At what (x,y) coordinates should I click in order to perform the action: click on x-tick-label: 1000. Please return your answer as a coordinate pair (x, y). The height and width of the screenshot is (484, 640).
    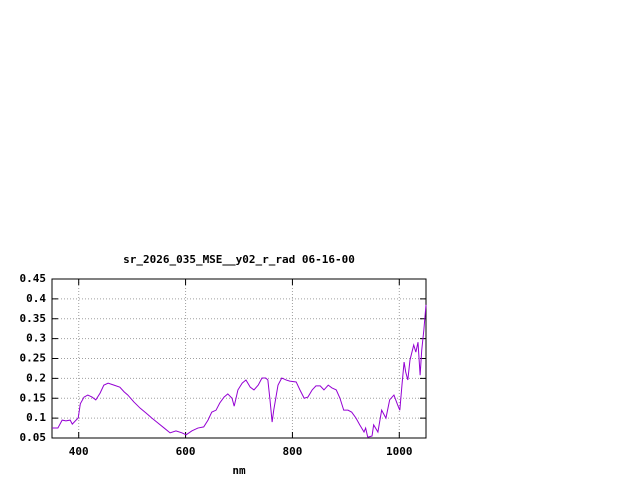
    Looking at the image, I should click on (399, 451).